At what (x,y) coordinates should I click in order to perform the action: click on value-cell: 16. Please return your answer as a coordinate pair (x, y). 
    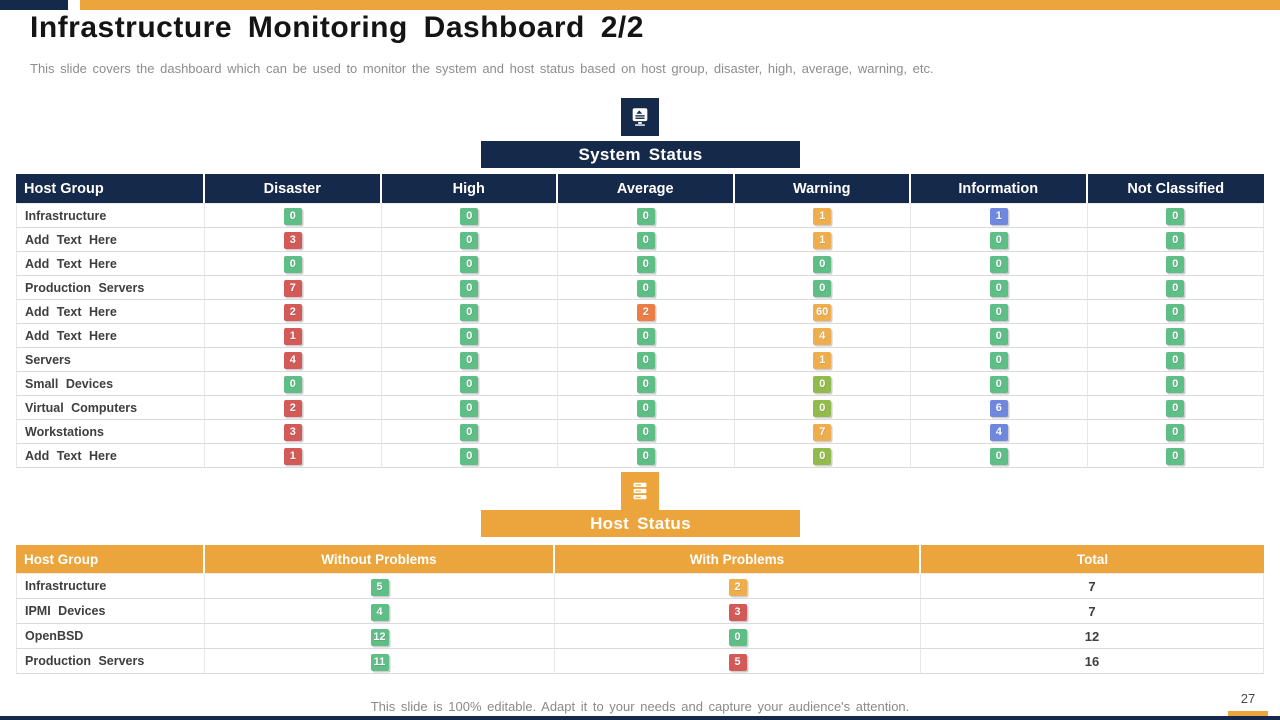
    Looking at the image, I should click on (1092, 661).